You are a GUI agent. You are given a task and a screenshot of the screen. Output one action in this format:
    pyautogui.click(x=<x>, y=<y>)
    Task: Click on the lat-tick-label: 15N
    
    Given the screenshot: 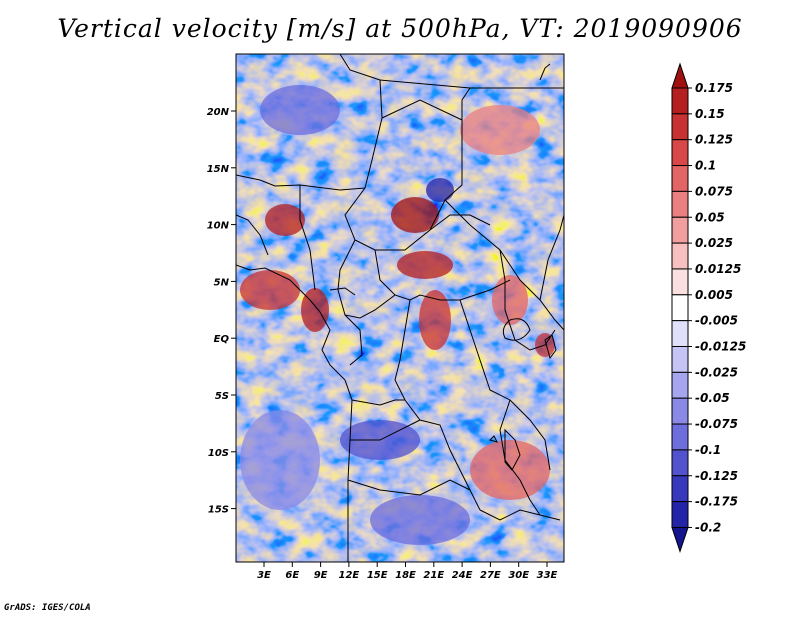 What is the action you would take?
    pyautogui.click(x=218, y=169)
    